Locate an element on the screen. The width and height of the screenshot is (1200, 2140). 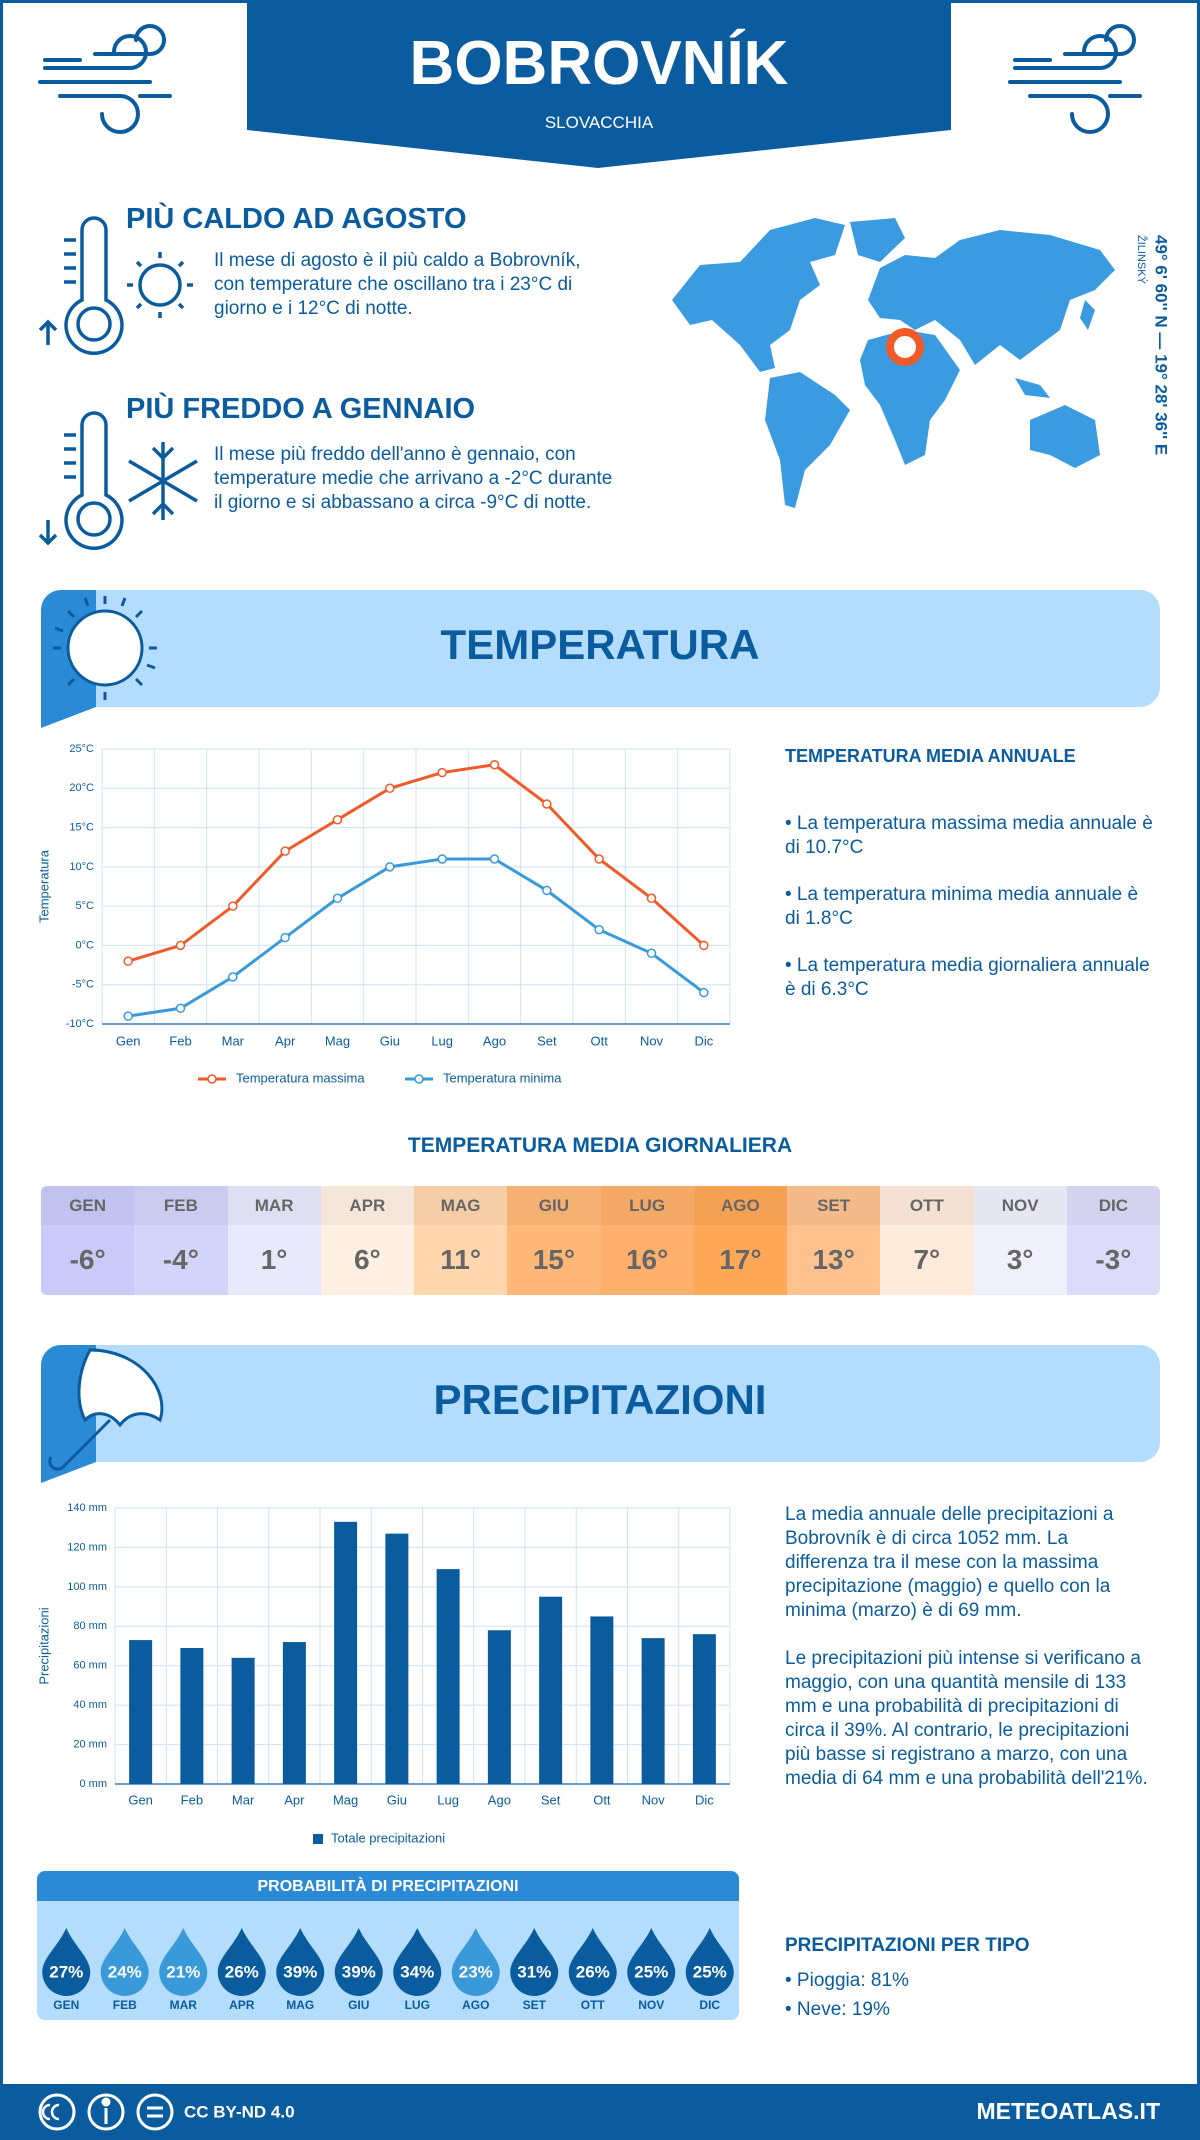
x-tick-label: Mar is located at coordinates (243, 1799).